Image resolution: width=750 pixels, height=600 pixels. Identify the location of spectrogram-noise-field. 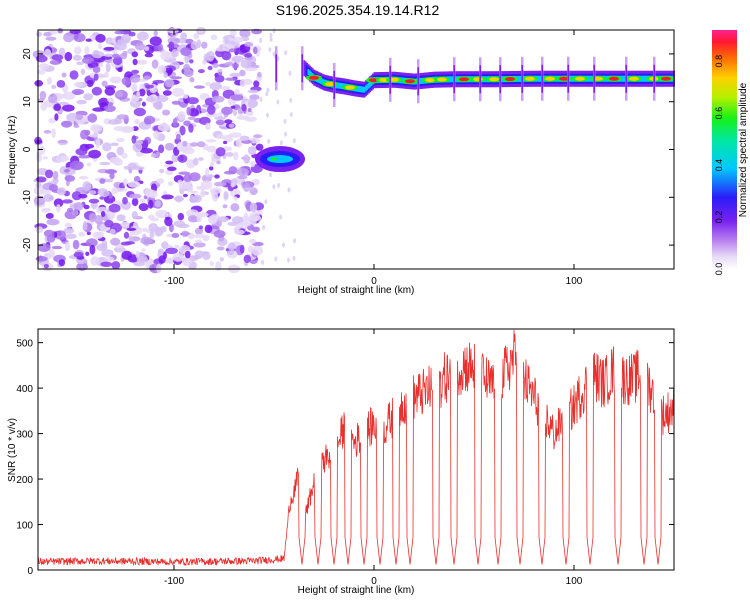
(164, 150).